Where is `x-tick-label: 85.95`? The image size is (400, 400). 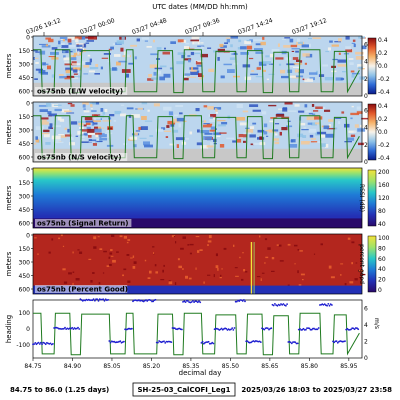 x-tick-label: 85.95 is located at coordinates (348, 366).